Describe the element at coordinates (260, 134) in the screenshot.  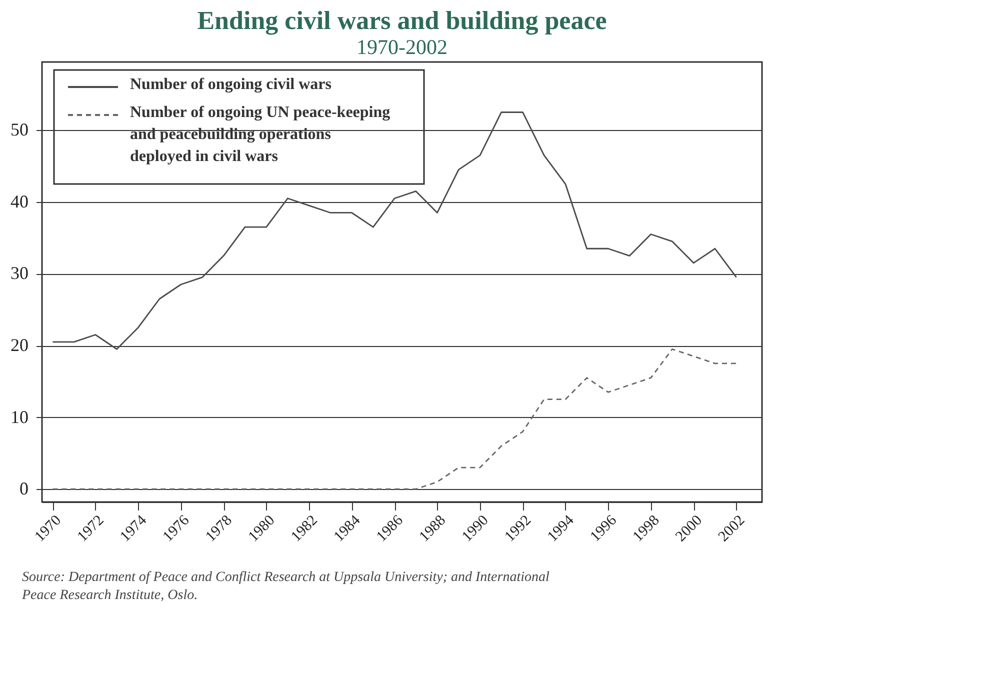
I see `legend-label: Number of ongoing UN peace-keeping and peacebuilding operations deployed in civil wars` at that location.